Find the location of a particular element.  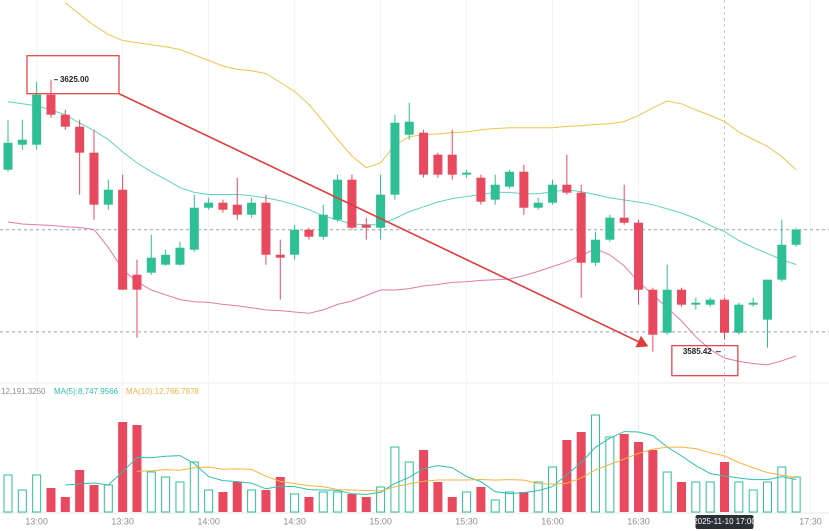

x-tick-label: 13:30 is located at coordinates (122, 521).